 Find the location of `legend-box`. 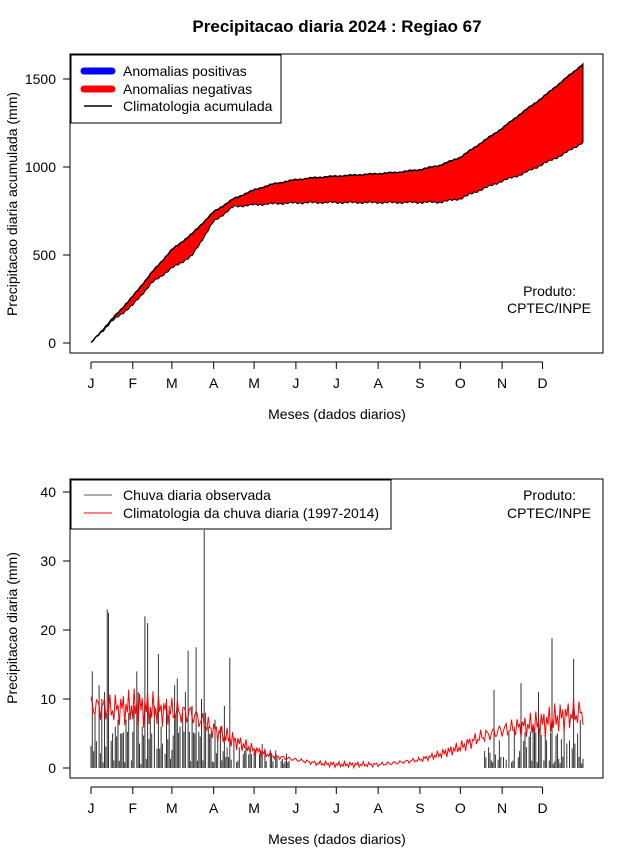

legend-box is located at coordinates (231, 504).